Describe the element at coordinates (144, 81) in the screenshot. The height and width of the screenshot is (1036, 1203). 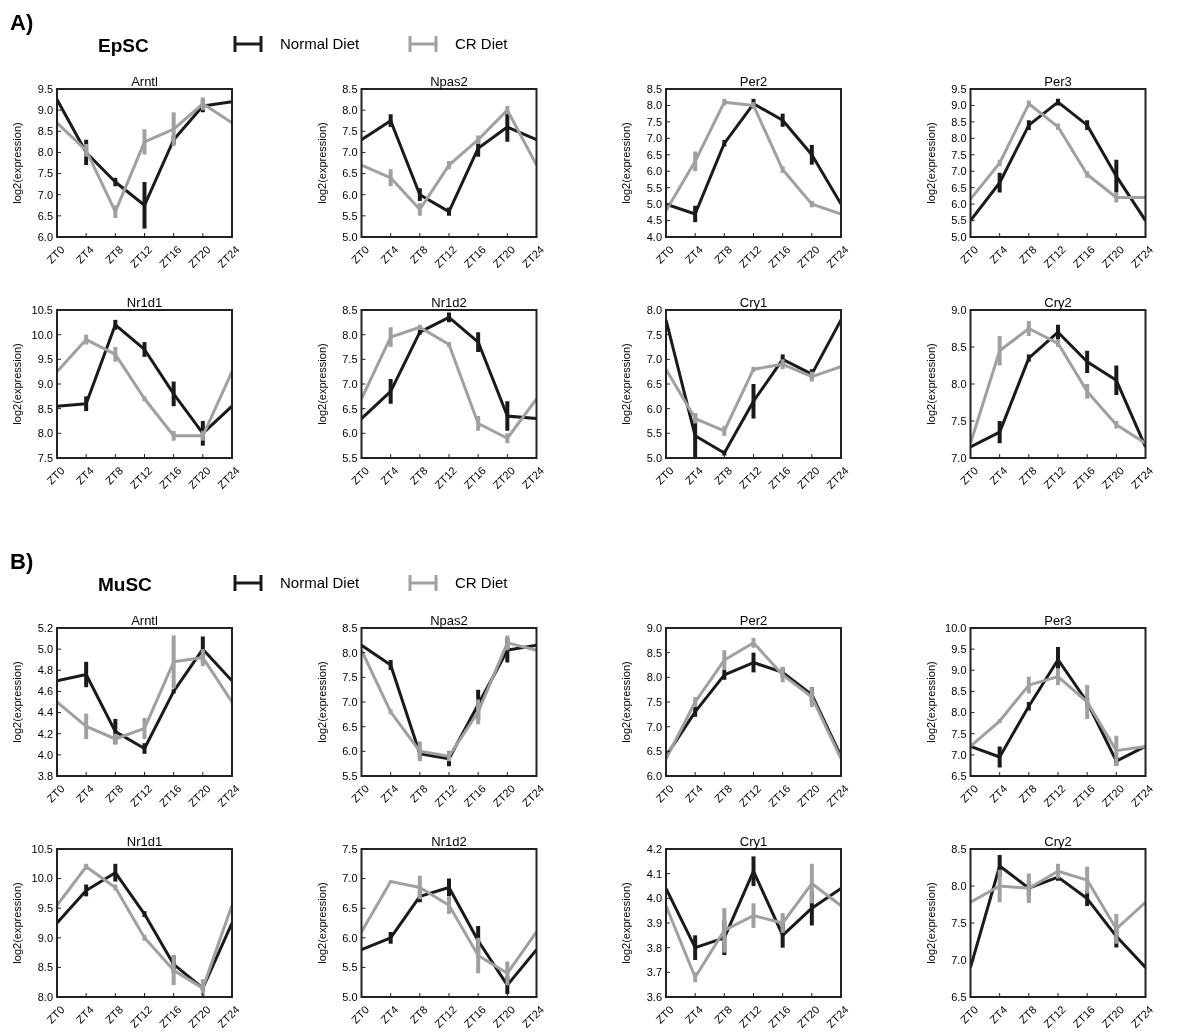
I see `chart-title: Arntl` at that location.